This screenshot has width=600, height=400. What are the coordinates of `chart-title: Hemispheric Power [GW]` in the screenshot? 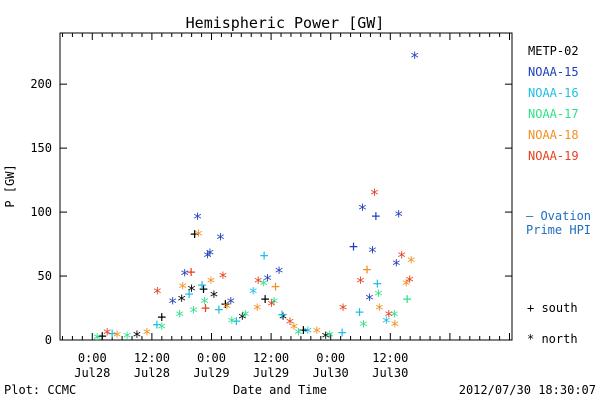 It's located at (285, 23).